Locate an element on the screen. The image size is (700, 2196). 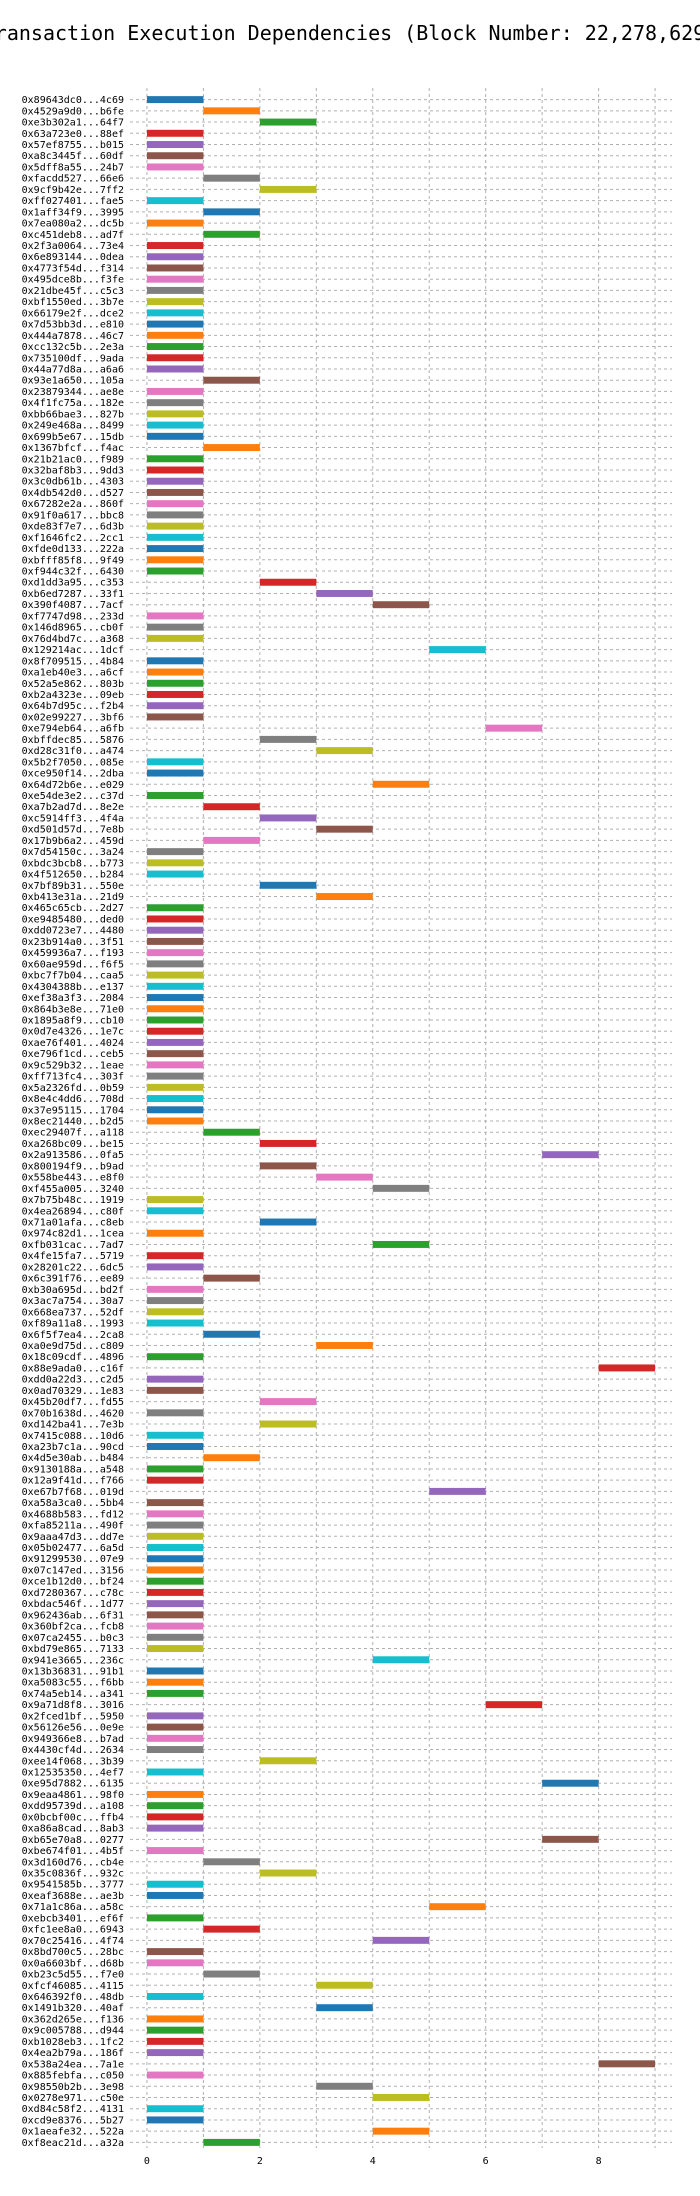
y-tick-label: 0xe3b302a1...64f7 is located at coordinates (73, 123).